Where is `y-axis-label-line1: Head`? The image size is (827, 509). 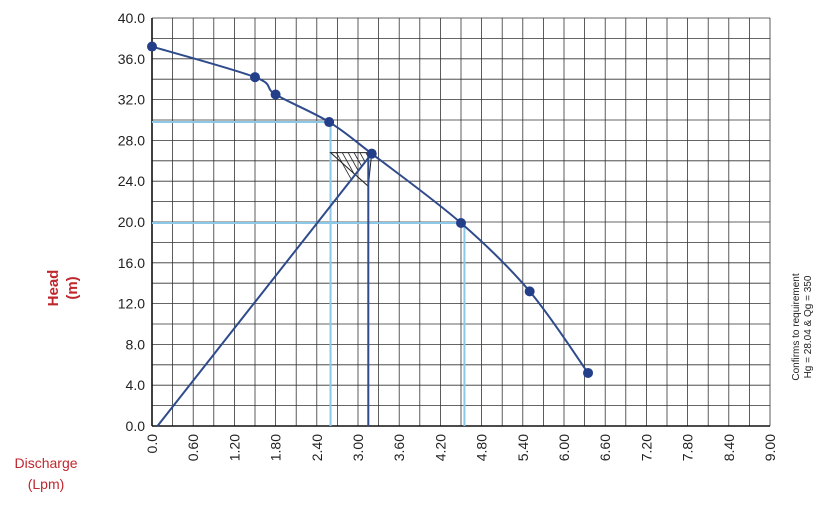 y-axis-label-line1: Head is located at coordinates (53, 288).